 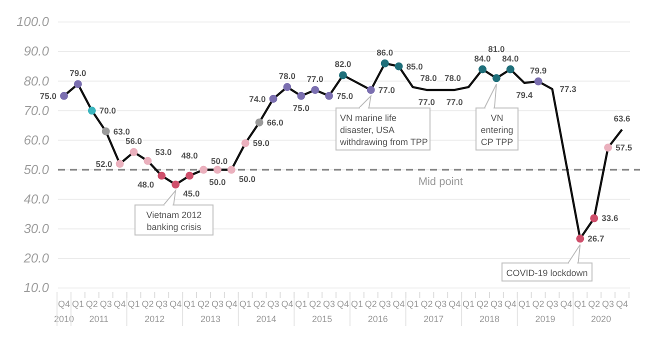 I want to click on y-tick-label: 100.0, so click(x=33, y=22).